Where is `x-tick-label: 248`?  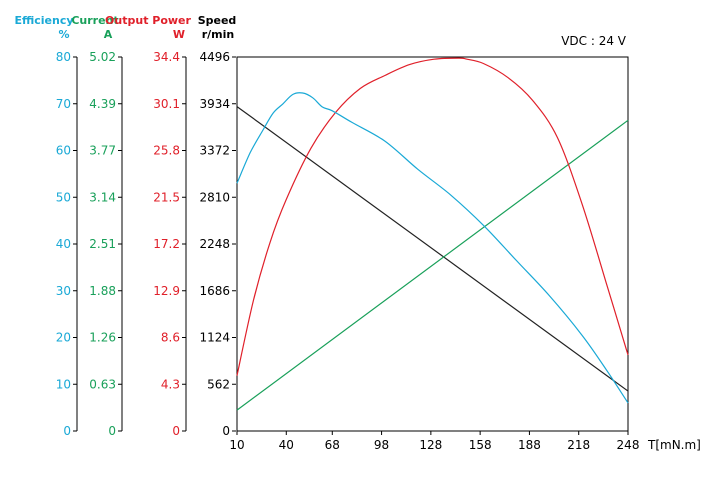 x-tick-label: 248 is located at coordinates (628, 445).